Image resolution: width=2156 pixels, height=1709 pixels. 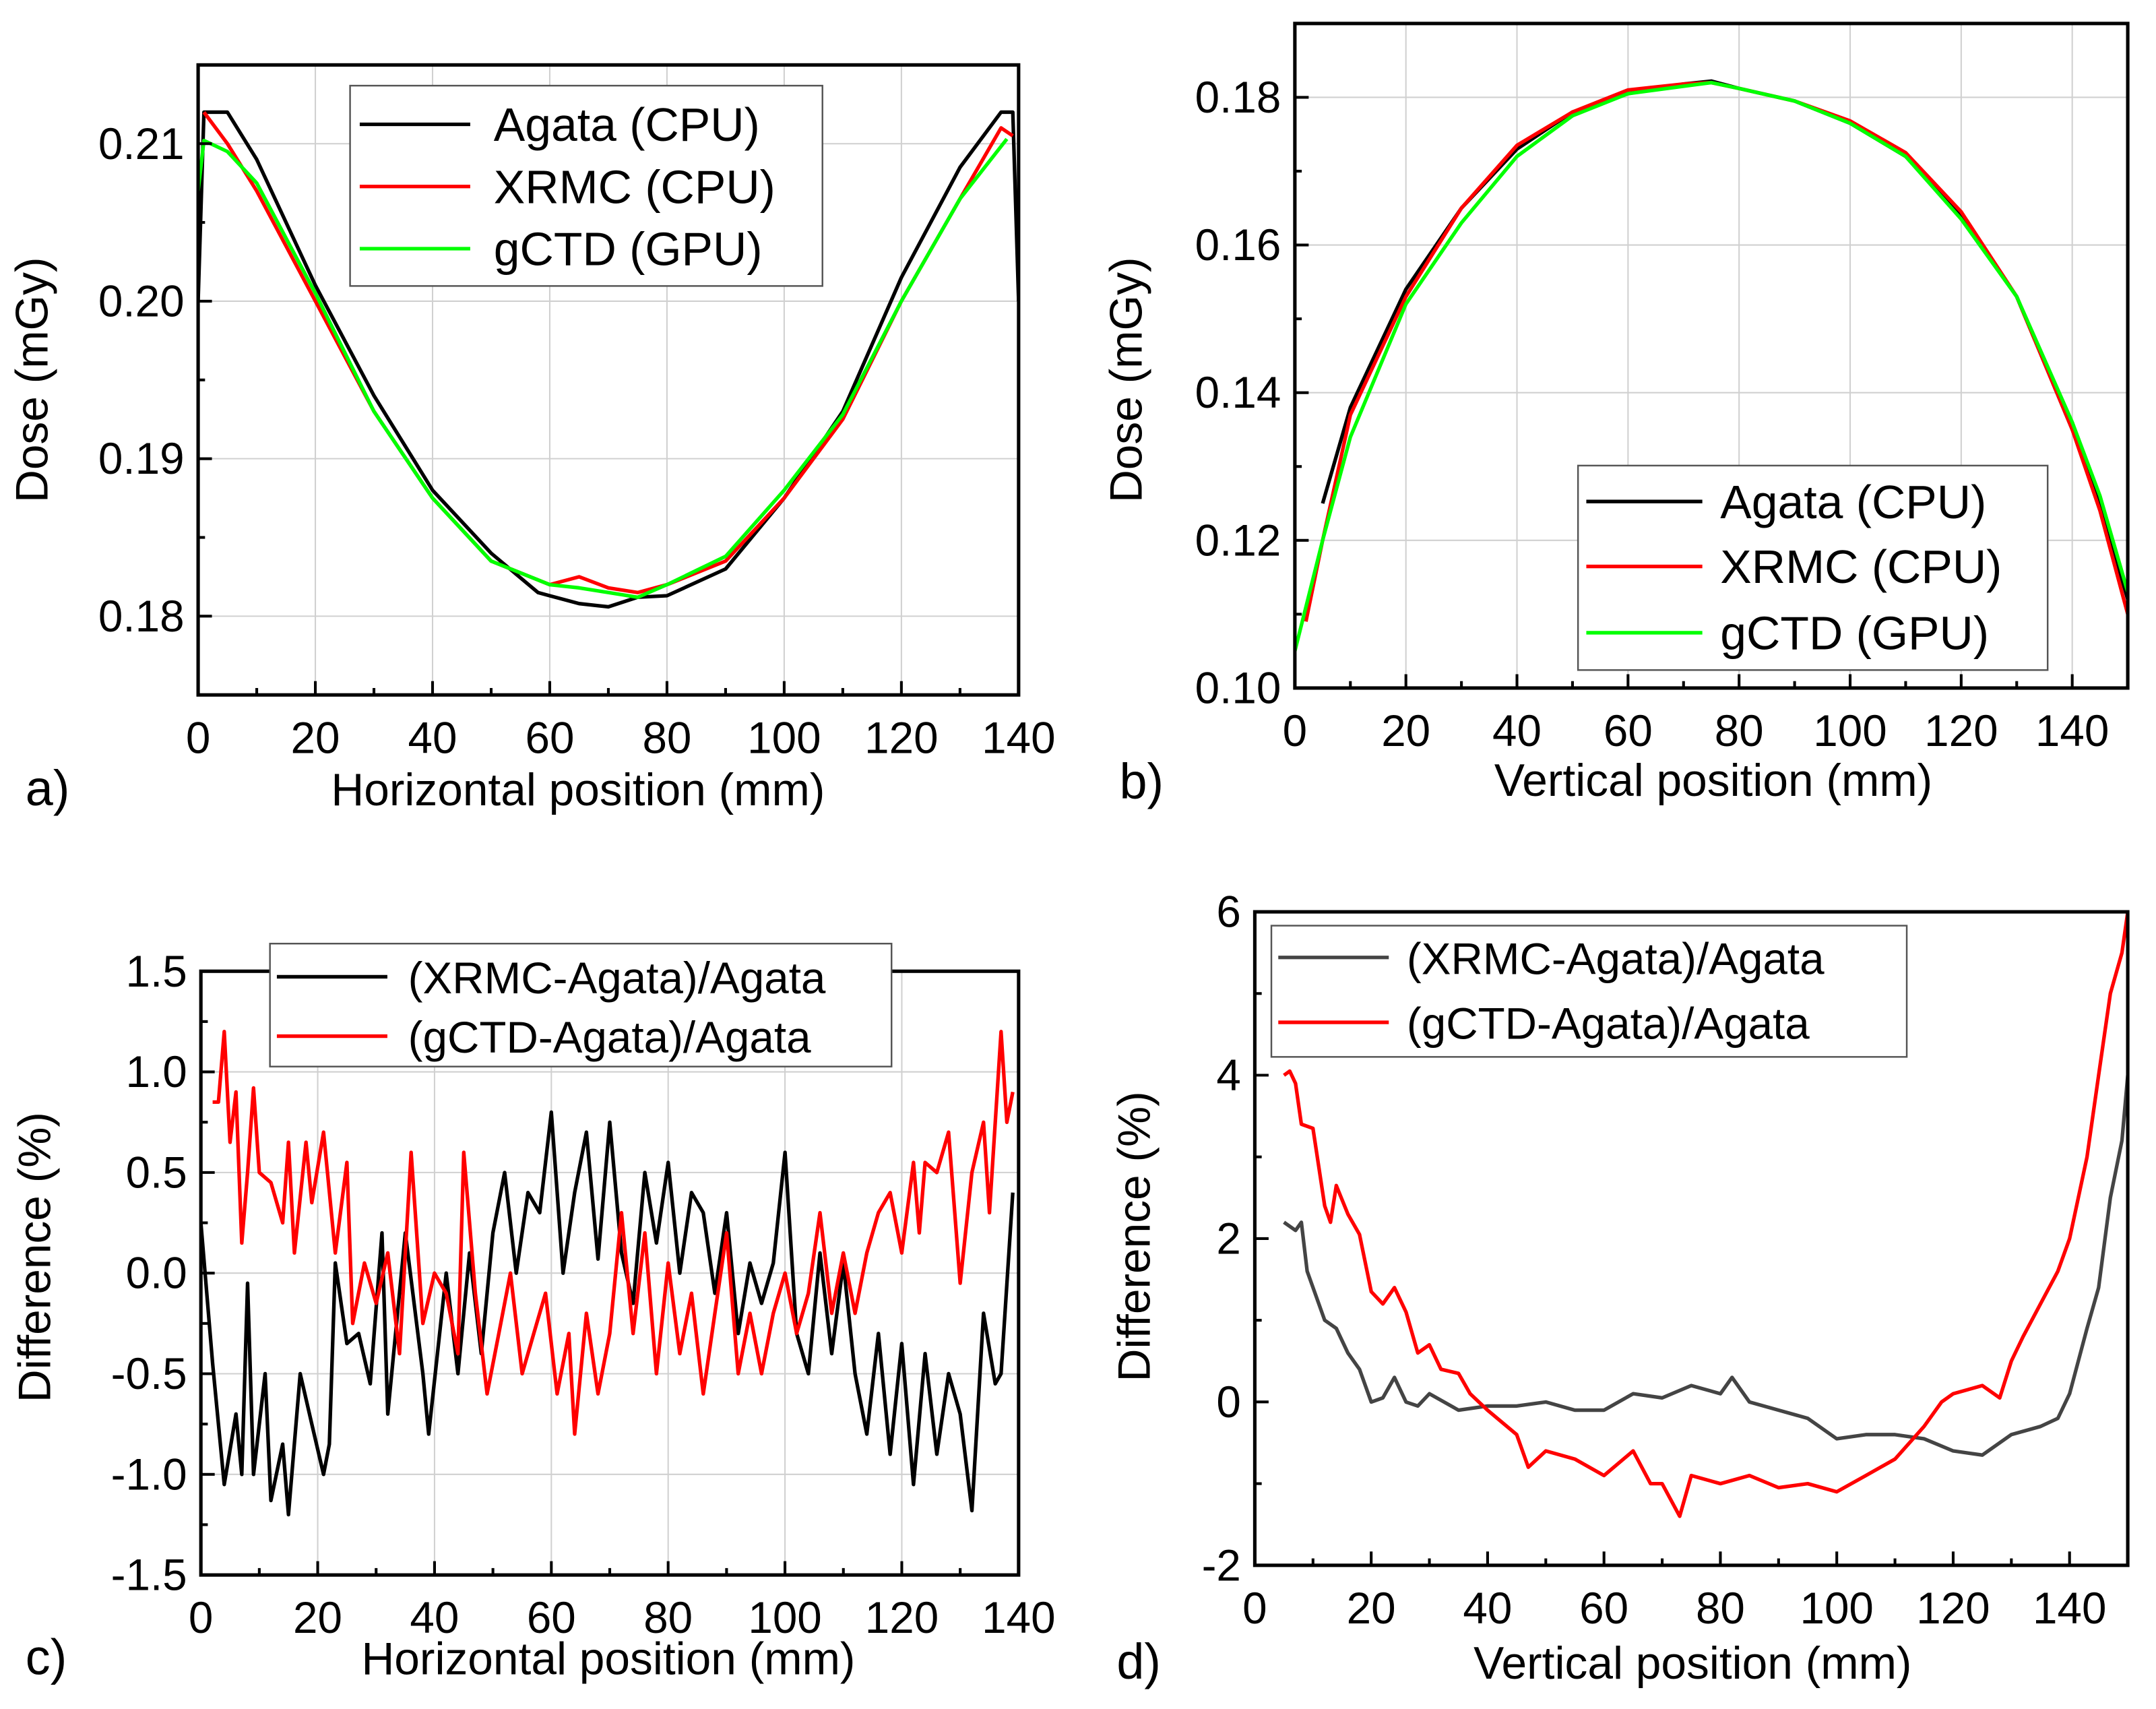 I want to click on y-tick-label: 0.16, so click(x=1238, y=245).